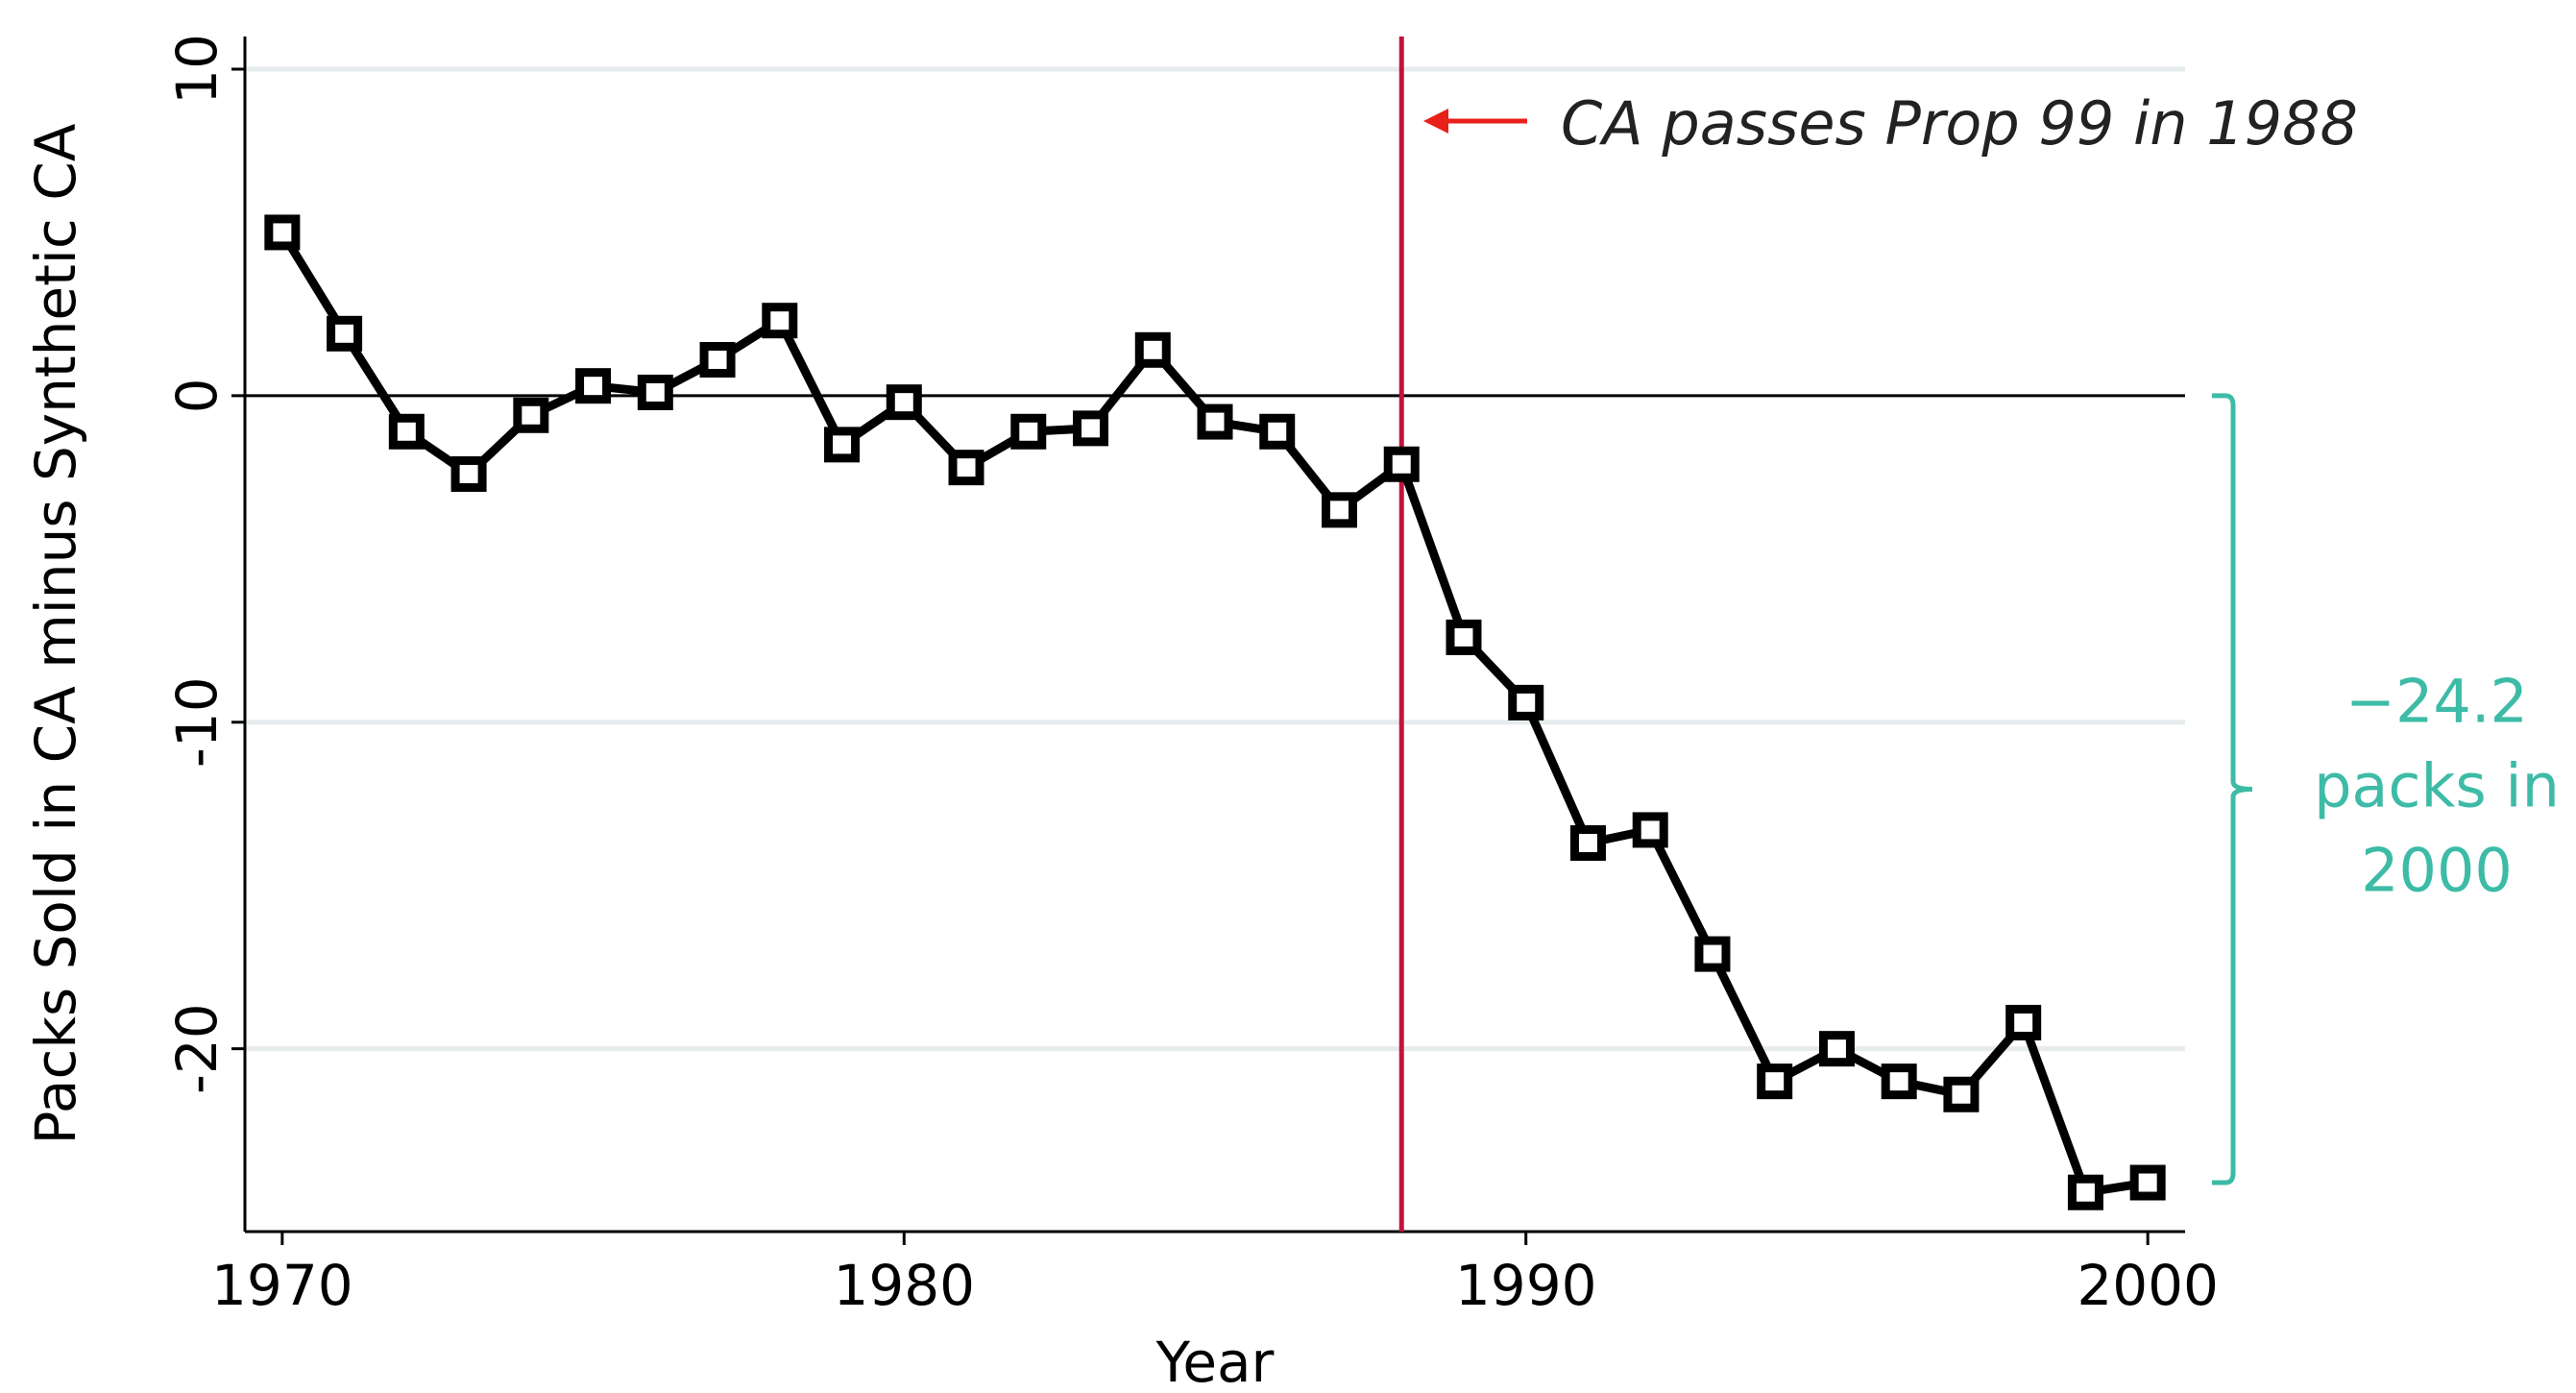 This screenshot has height=1393, width=2576. I want to click on effect-label-line: packs in, so click(2437, 785).